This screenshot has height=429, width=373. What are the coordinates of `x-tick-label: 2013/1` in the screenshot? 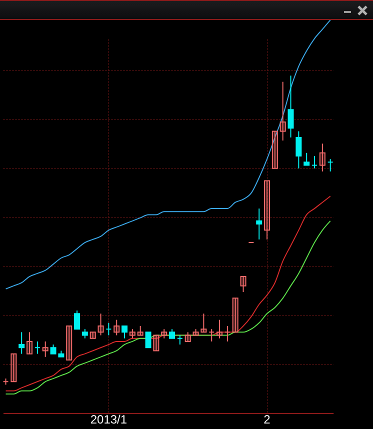 It's located at (109, 419).